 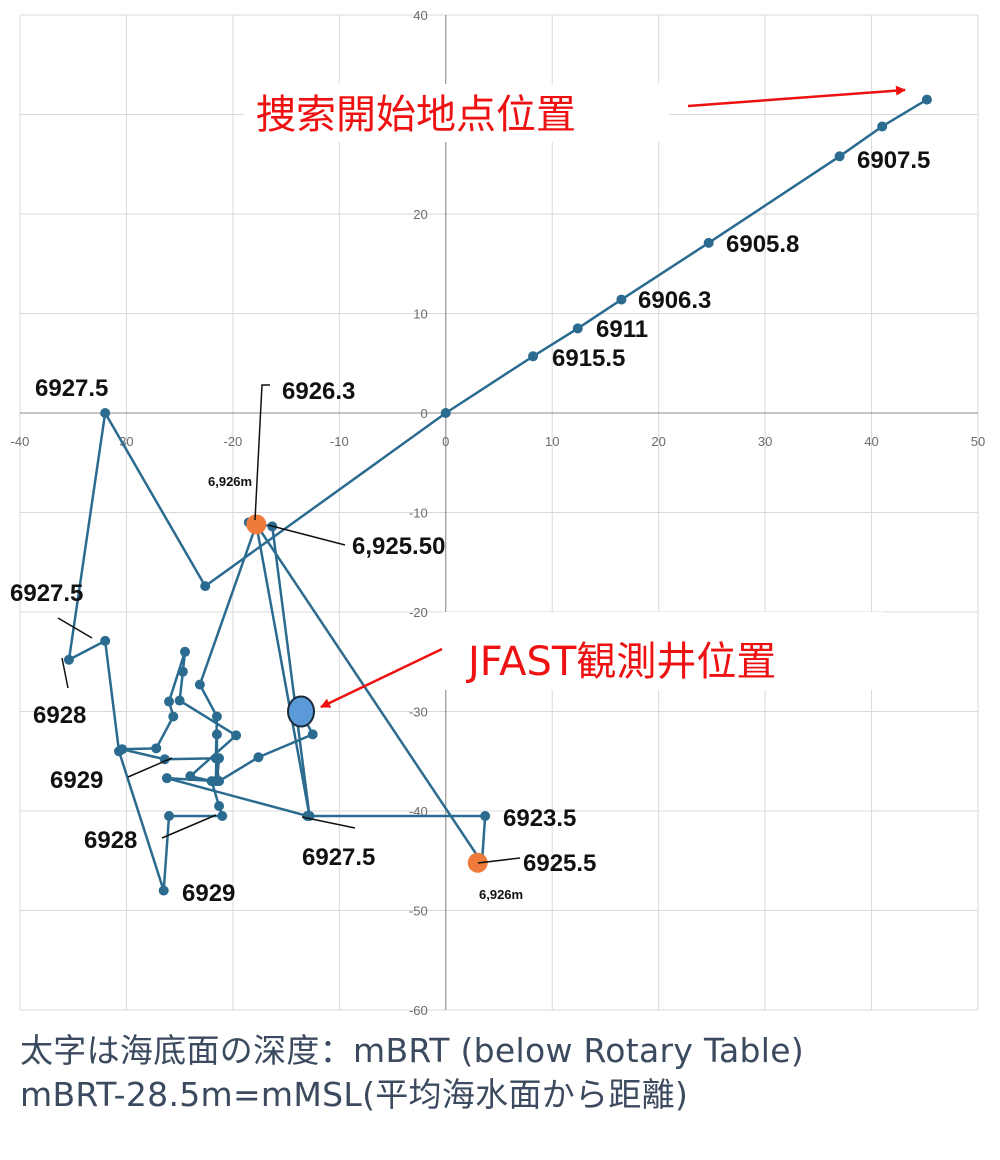 I want to click on jfast-well-arrow, so click(x=381, y=678).